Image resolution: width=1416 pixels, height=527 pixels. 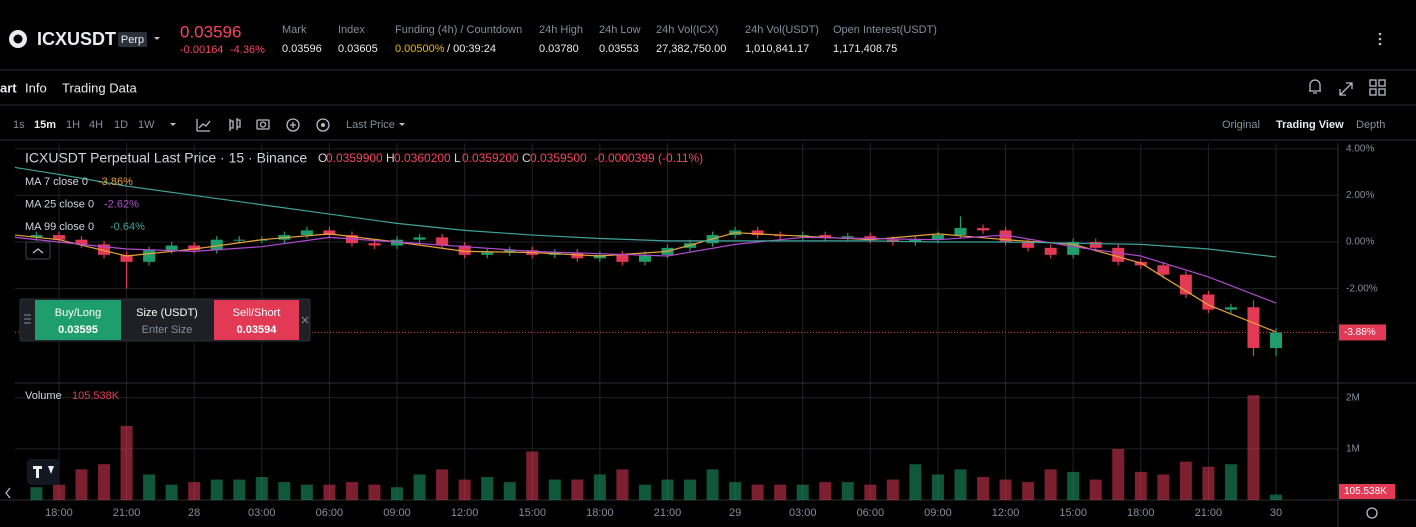 What do you see at coordinates (1380, 39) in the screenshot?
I see `more-menu` at bounding box center [1380, 39].